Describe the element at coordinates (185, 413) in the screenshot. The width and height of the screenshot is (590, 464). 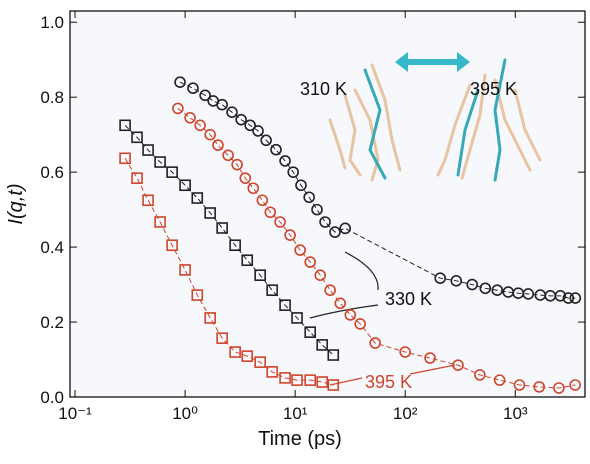
I see `x-tick-label: 10⁰` at that location.